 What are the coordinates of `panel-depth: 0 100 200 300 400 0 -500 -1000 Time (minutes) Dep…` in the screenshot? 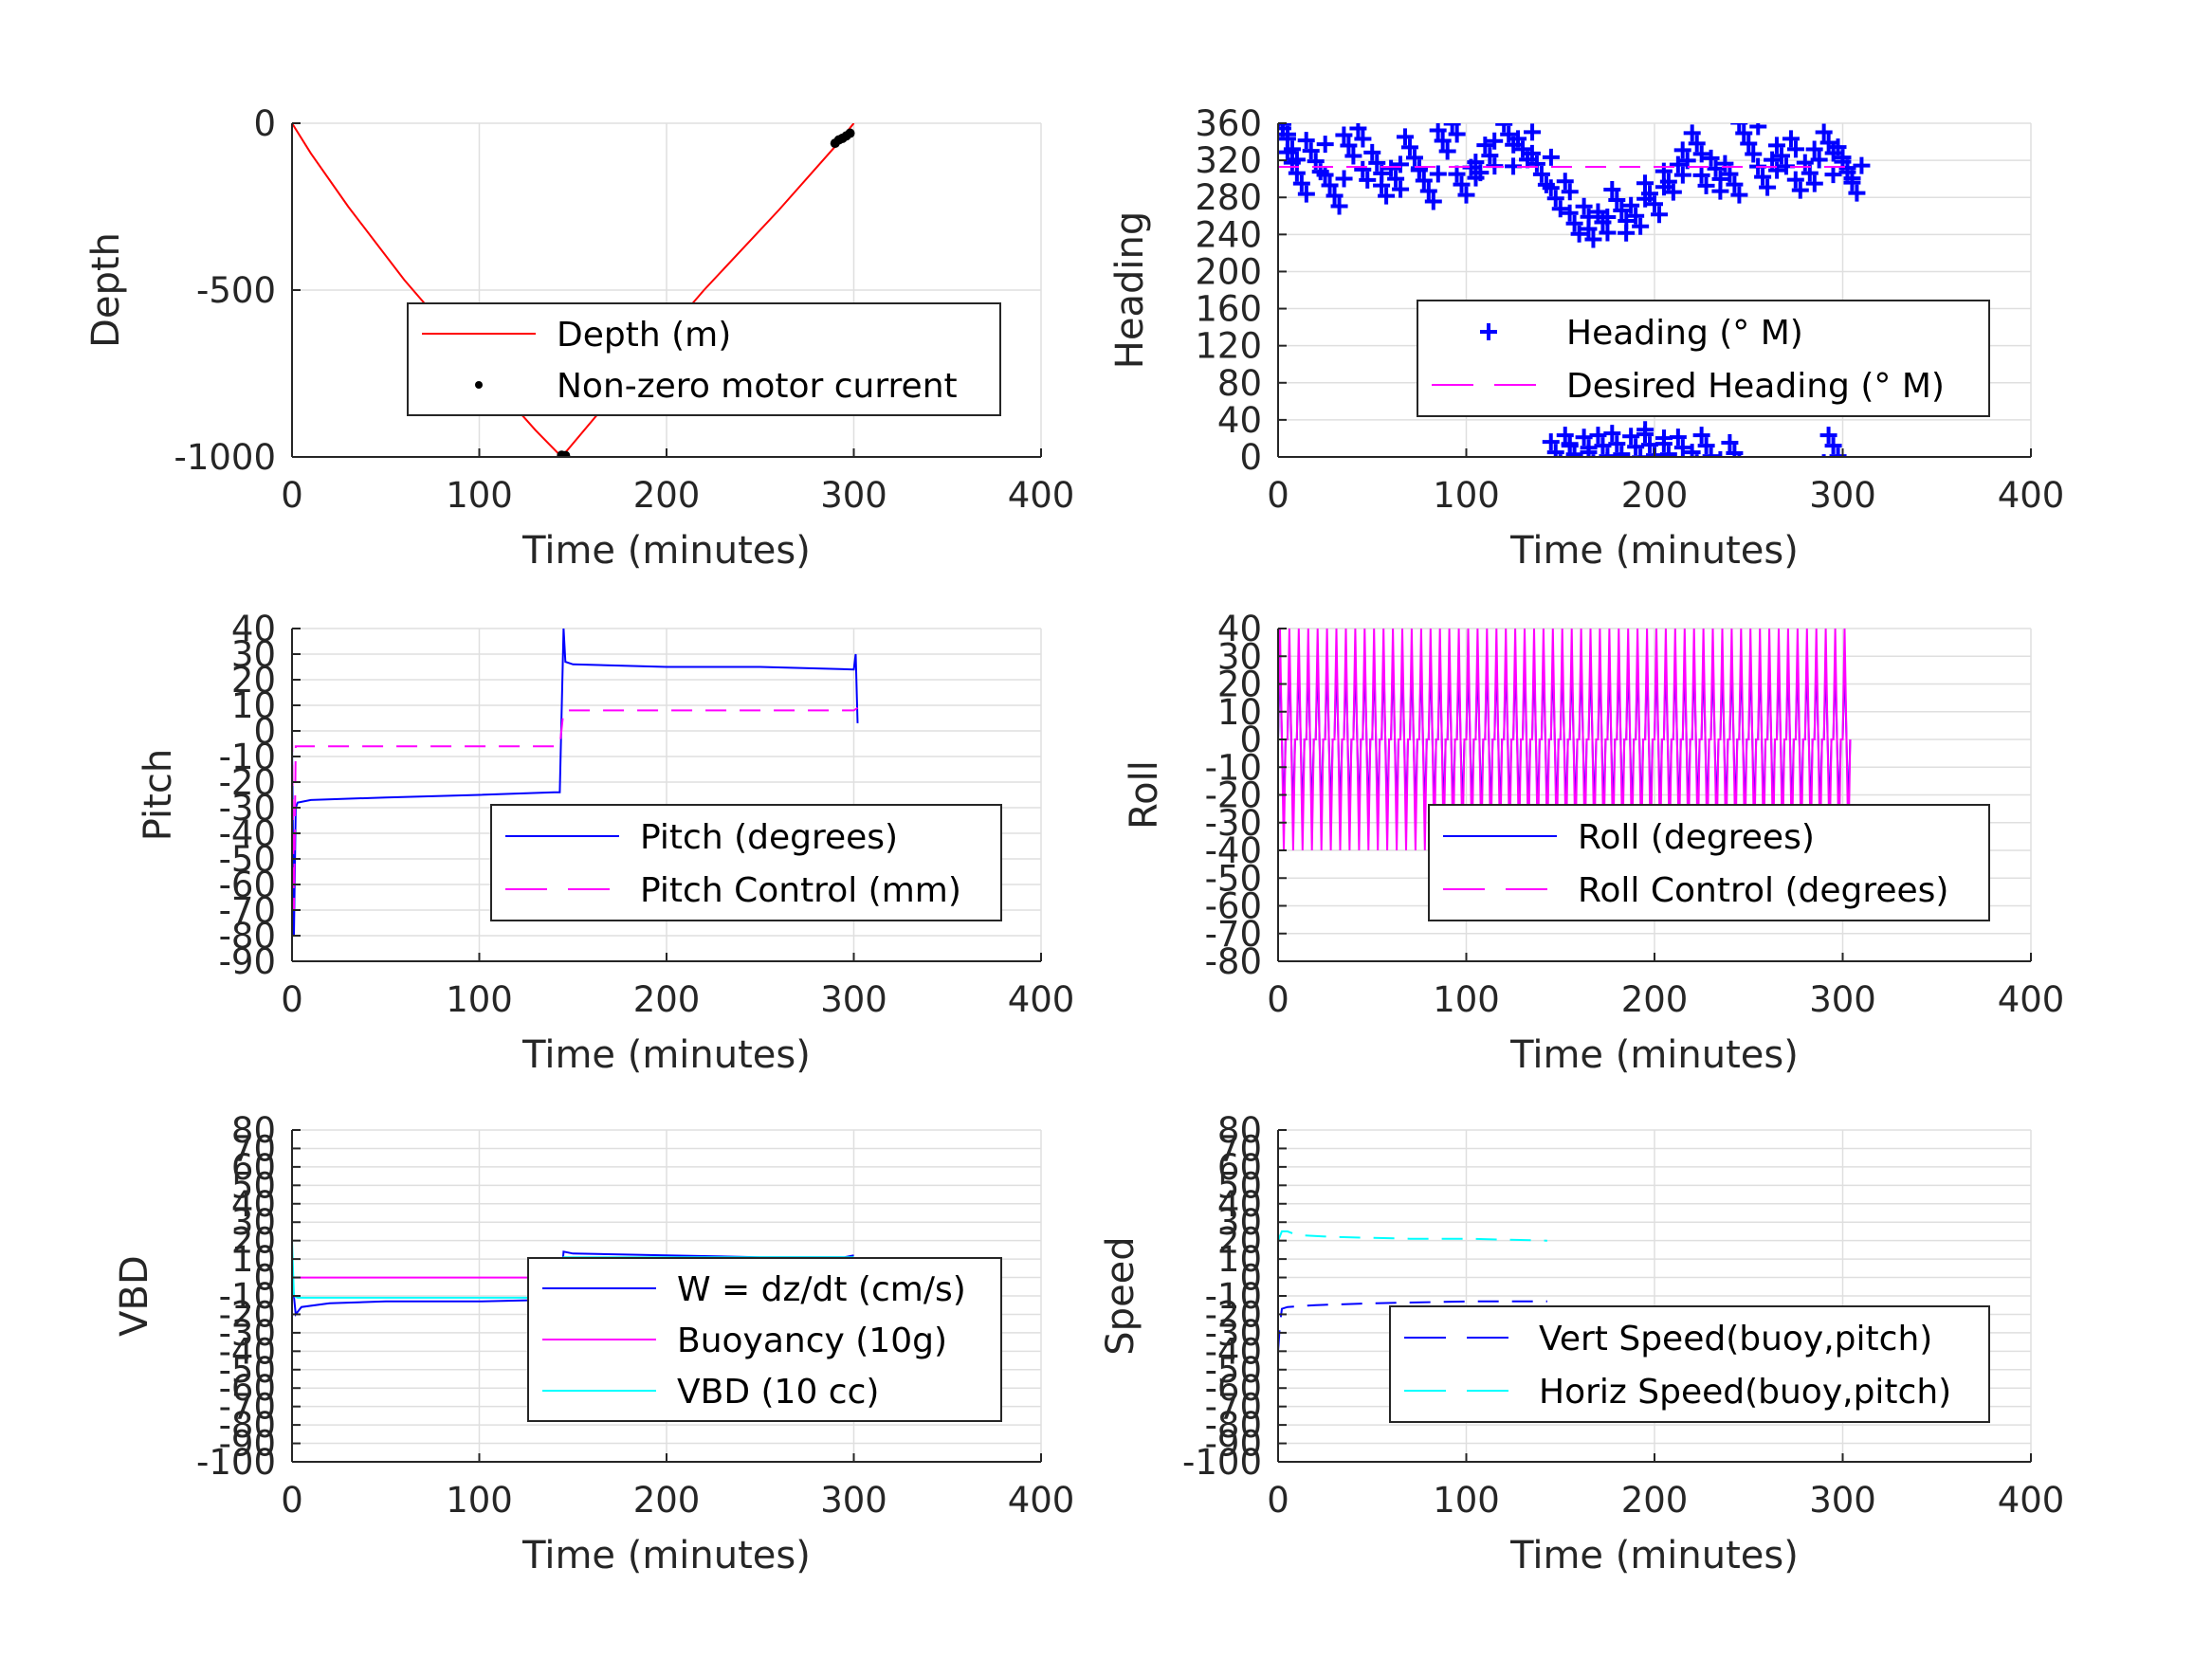 It's located at (579, 338).